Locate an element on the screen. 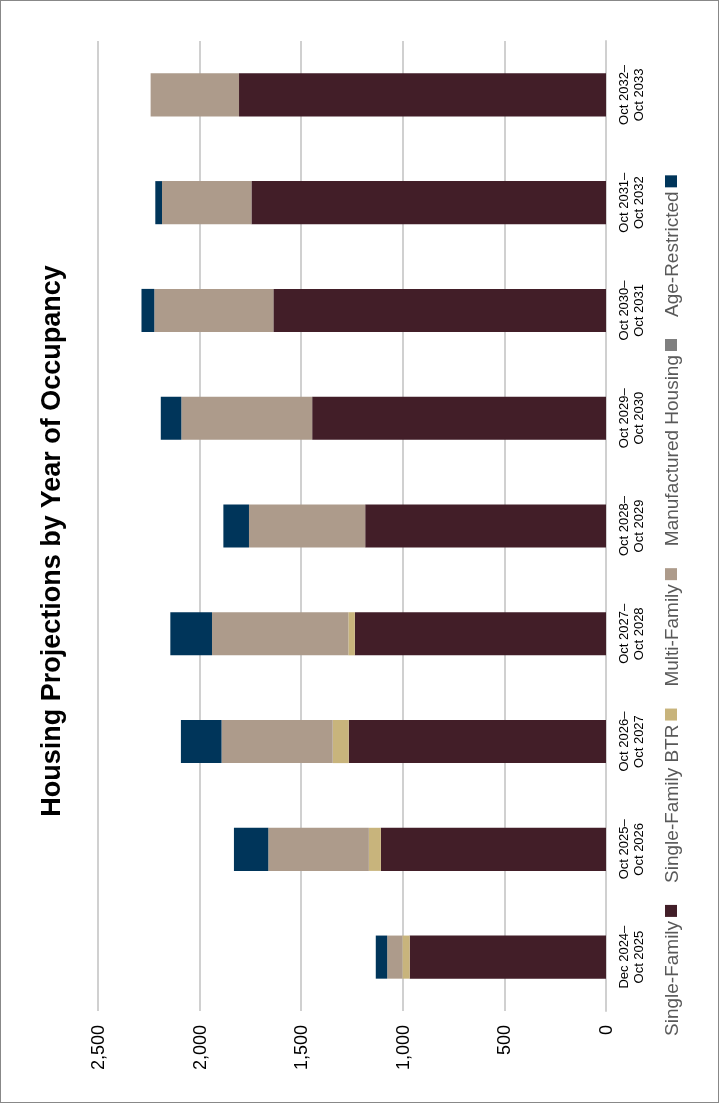 This screenshot has width=719, height=1103. y-tick-label: Oct 2029–Oct 2030 is located at coordinates (631, 418).